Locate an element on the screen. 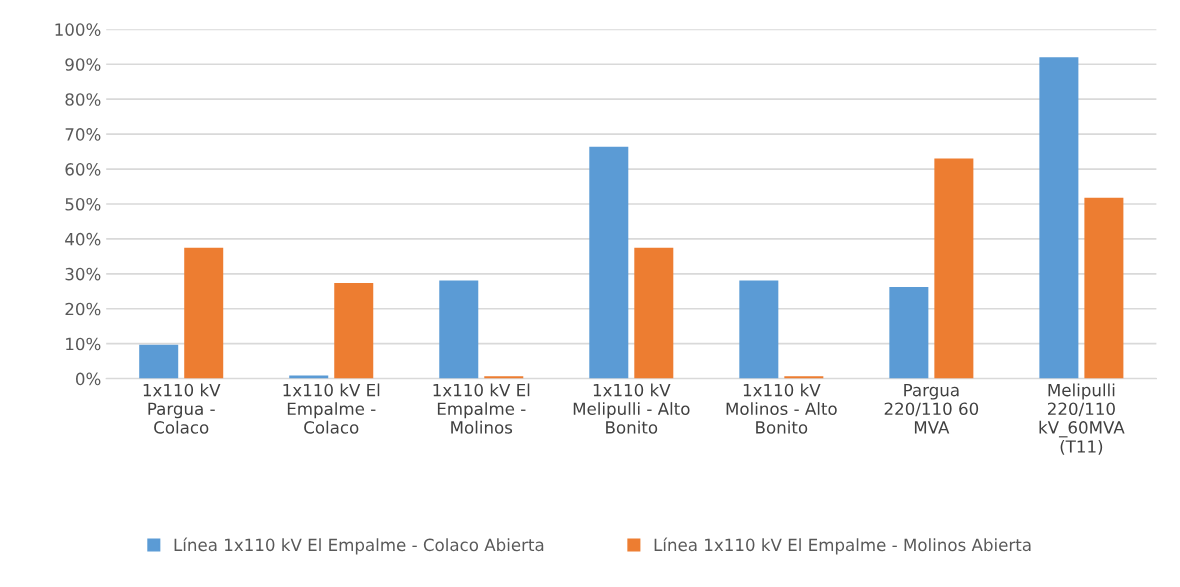 The image size is (1180, 587). y-tick-label: 40% is located at coordinates (83, 239).